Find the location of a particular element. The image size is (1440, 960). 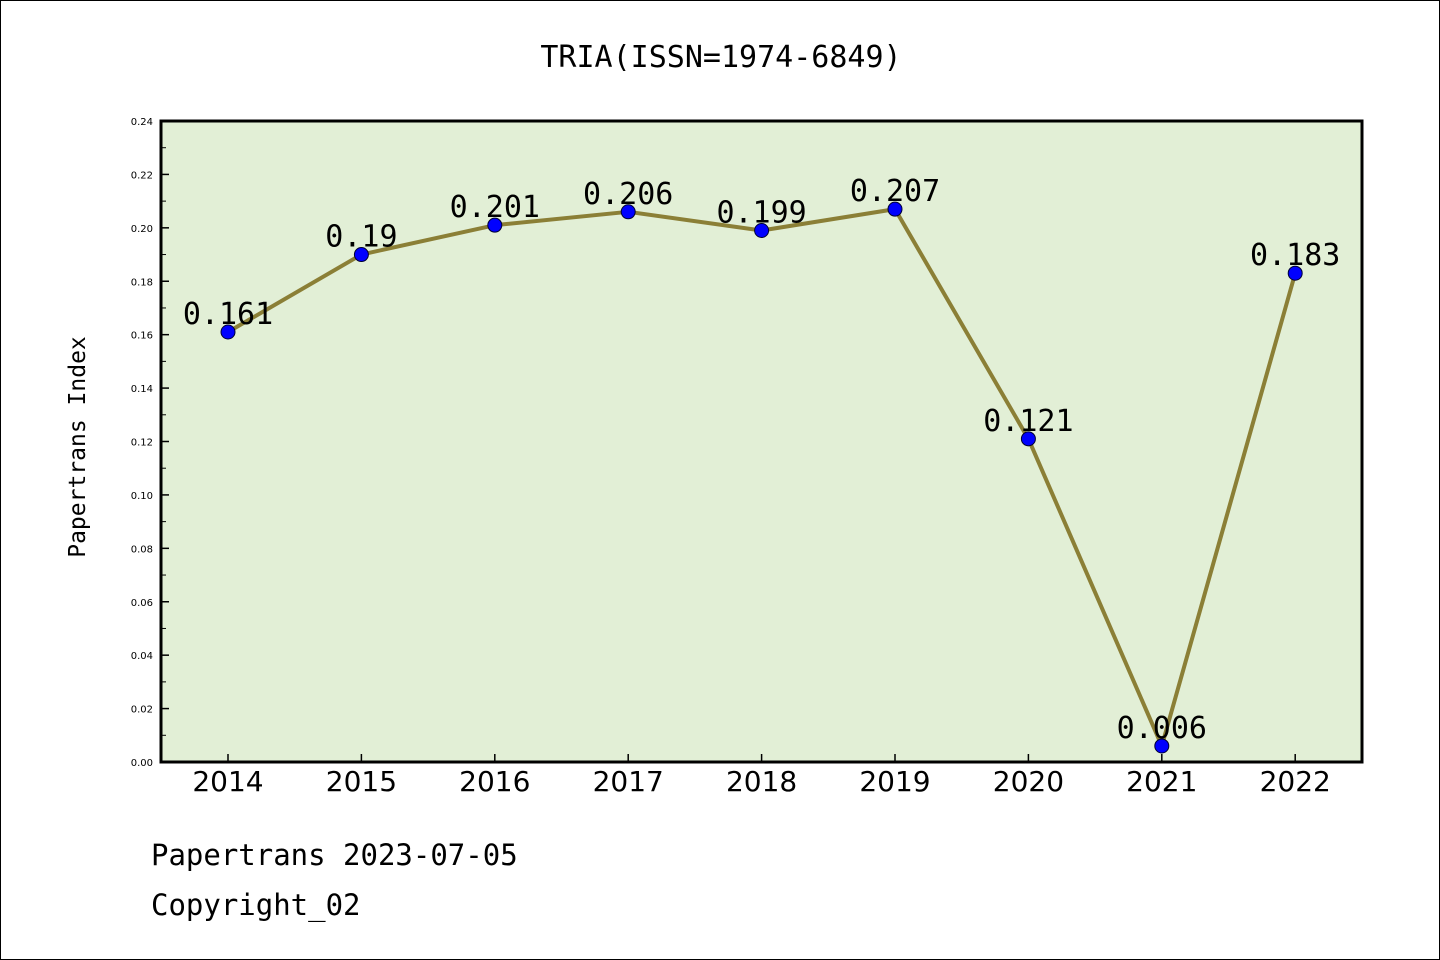

footer-copyright-text: Copyright_02 is located at coordinates (256, 905).